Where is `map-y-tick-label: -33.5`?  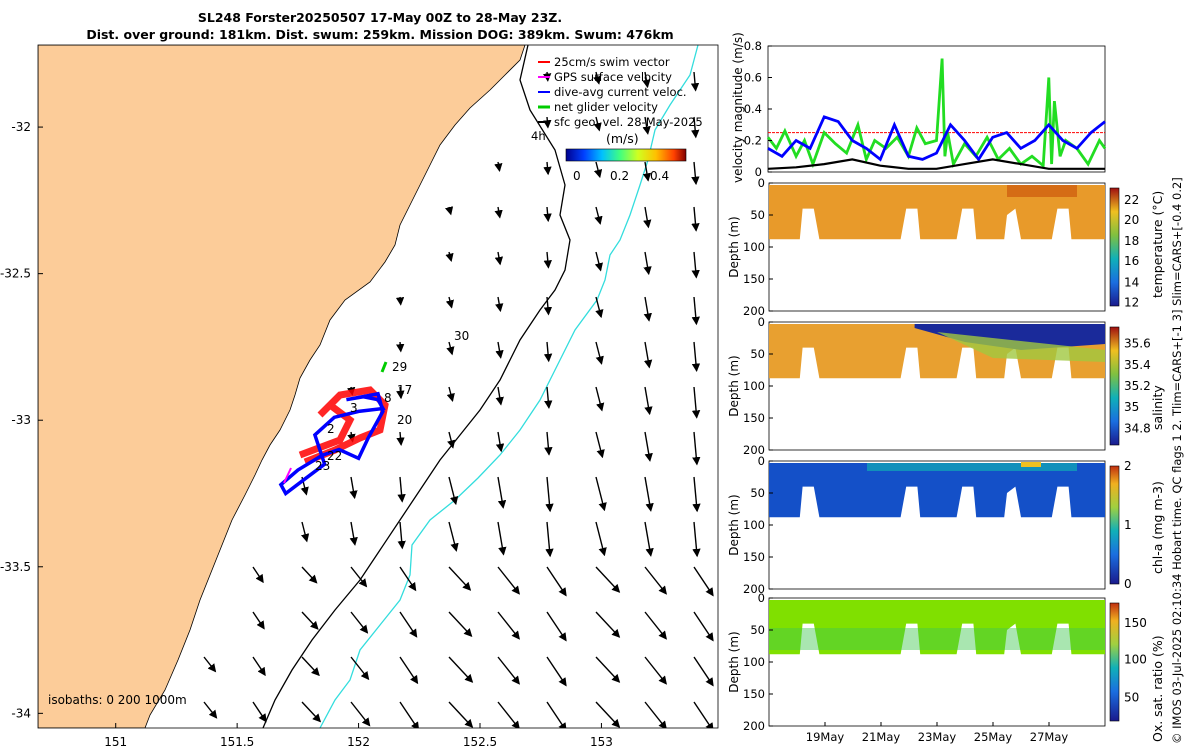 map-y-tick-label: -33.5 is located at coordinates (15, 567).